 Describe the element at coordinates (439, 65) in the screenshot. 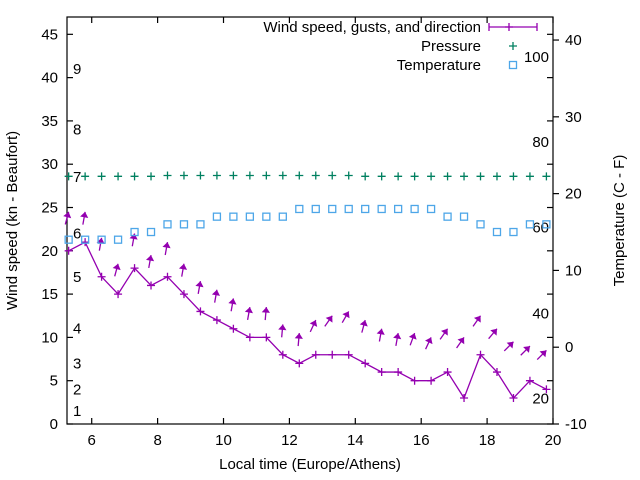

I see `legend-label: Temperature` at that location.